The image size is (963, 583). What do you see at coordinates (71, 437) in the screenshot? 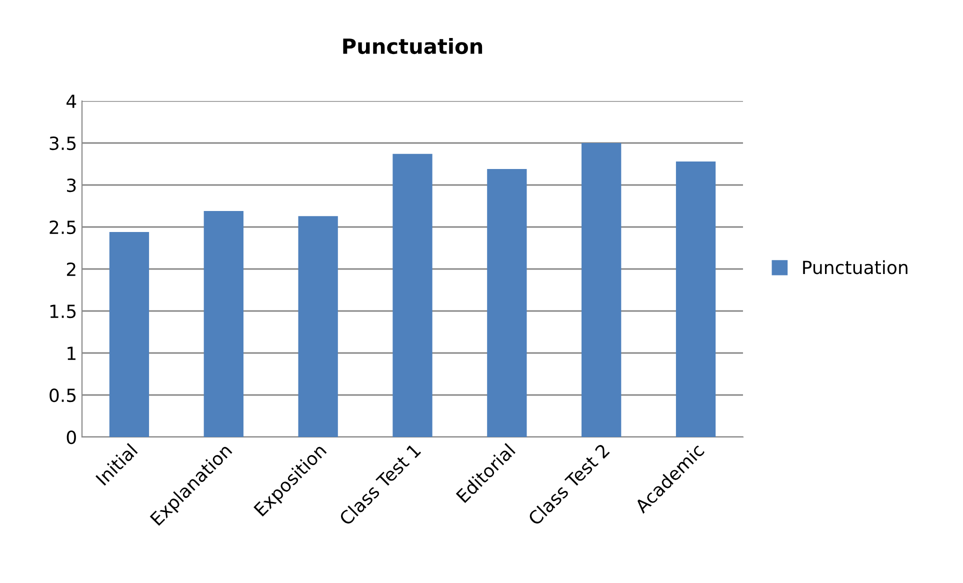
I see `y-tick-label: 0` at bounding box center [71, 437].